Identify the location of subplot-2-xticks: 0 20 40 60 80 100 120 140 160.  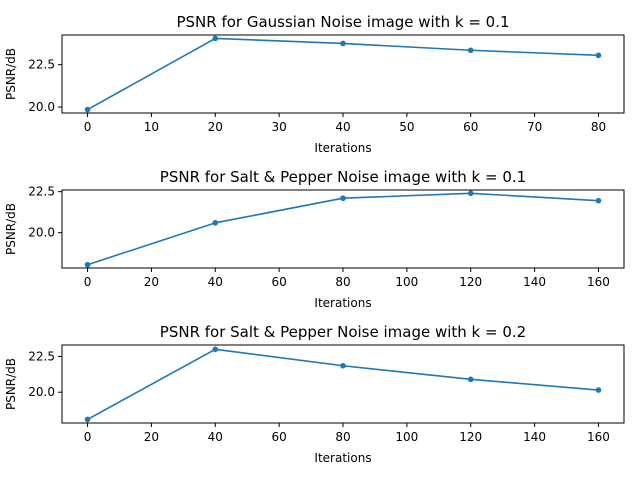
(347, 278).